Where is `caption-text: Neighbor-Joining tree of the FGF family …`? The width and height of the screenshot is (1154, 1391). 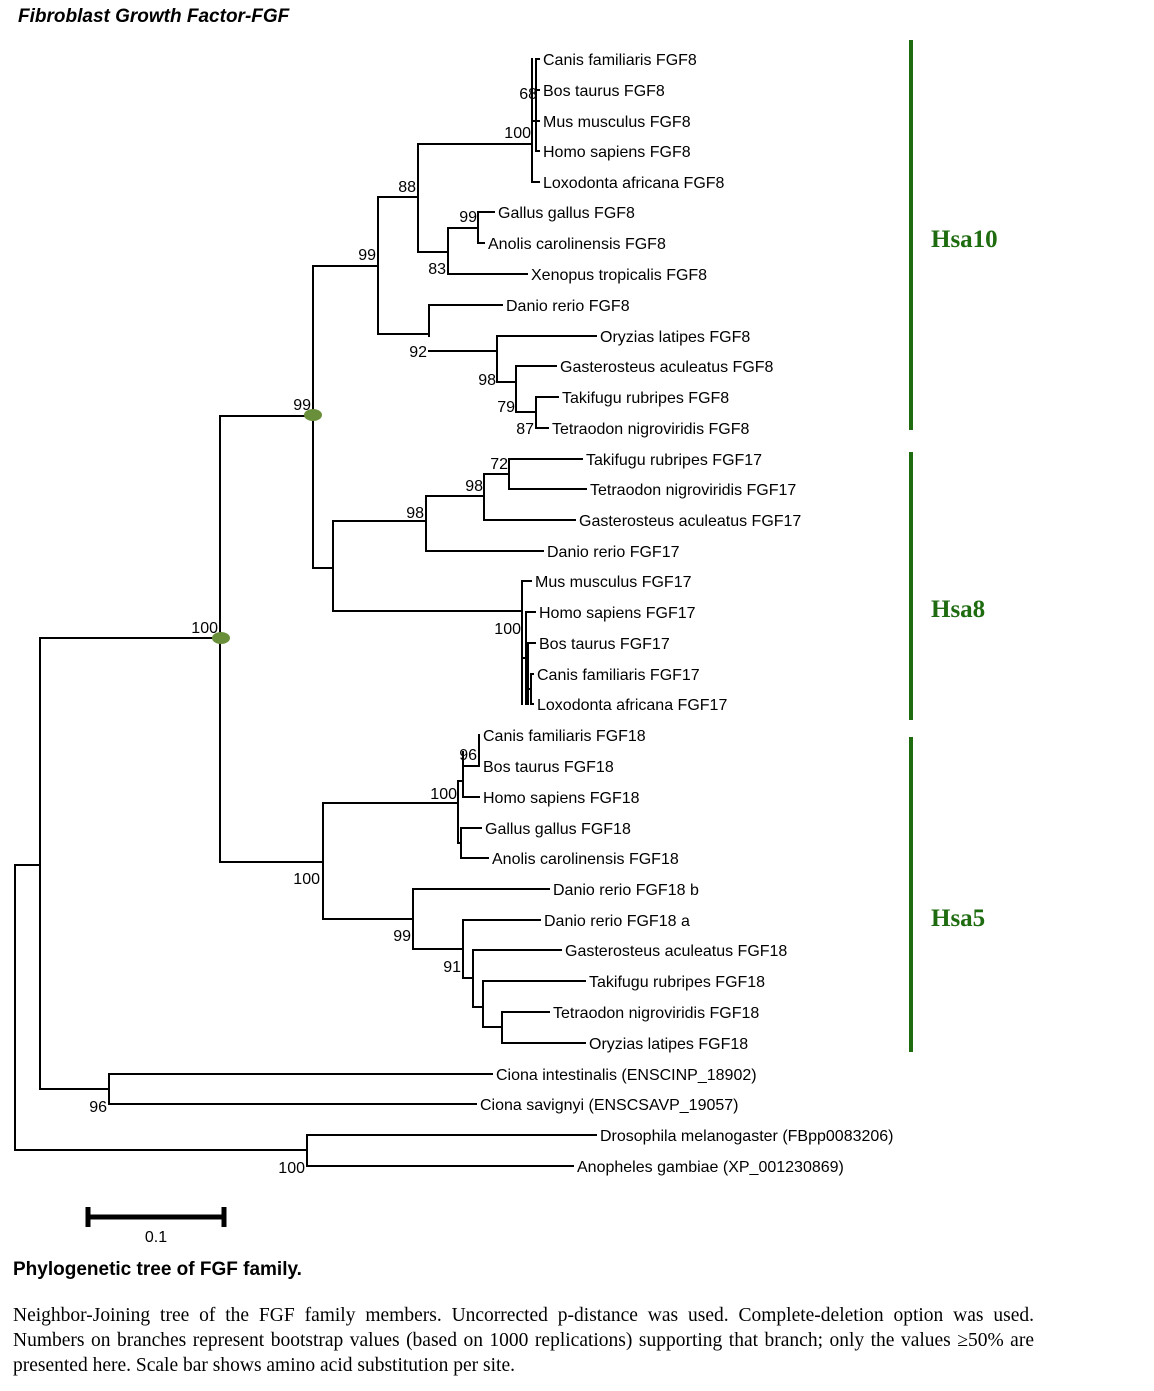
caption-text: Neighbor-Joining tree of the FGF family … is located at coordinates (523, 1340).